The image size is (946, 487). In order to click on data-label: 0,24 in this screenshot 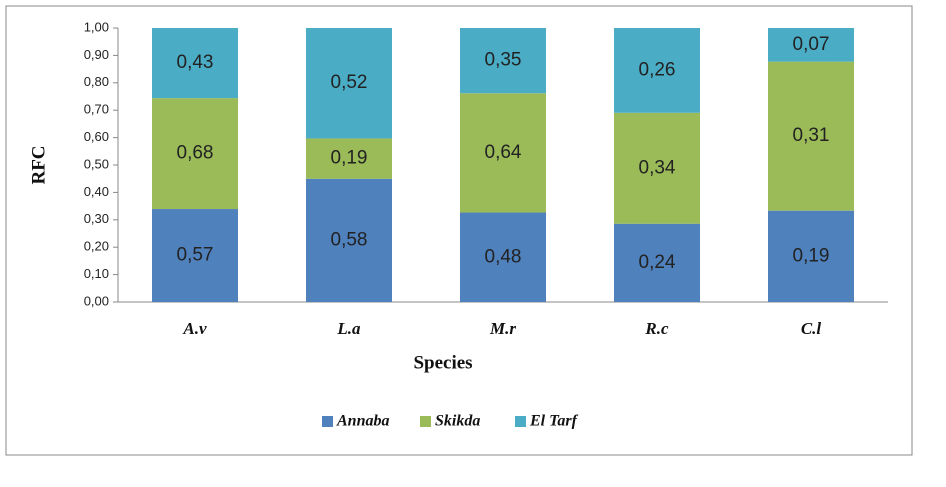, I will do `click(657, 262)`.